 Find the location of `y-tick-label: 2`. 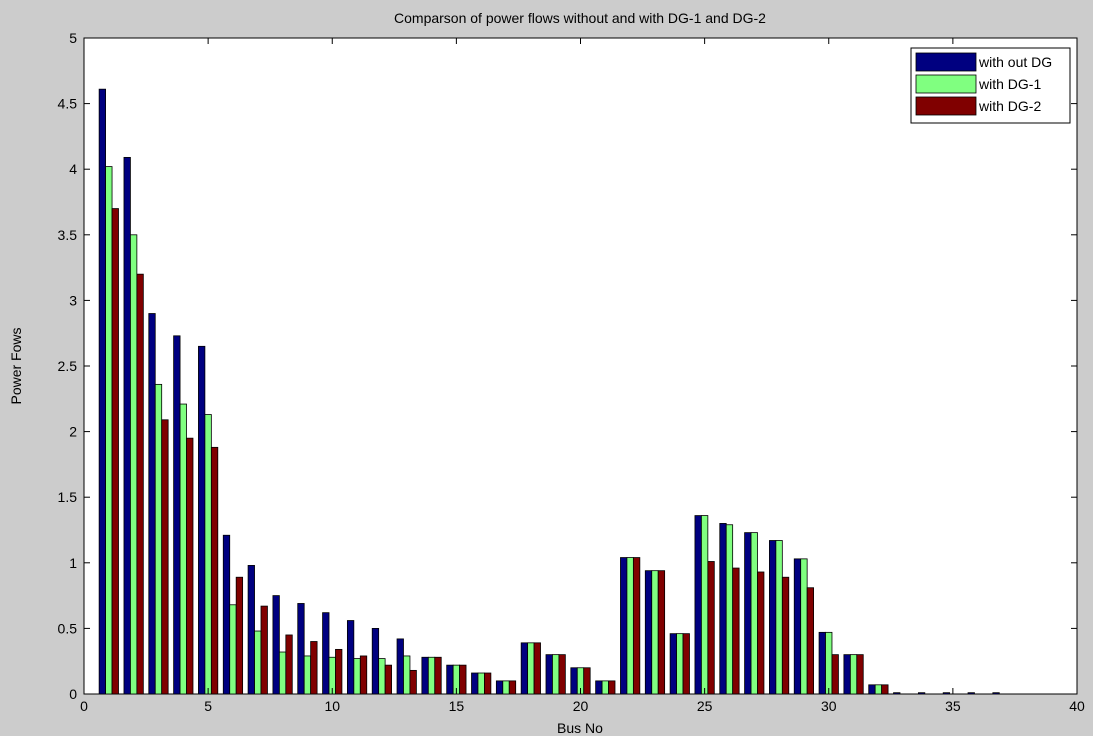

y-tick-label: 2 is located at coordinates (73, 432).